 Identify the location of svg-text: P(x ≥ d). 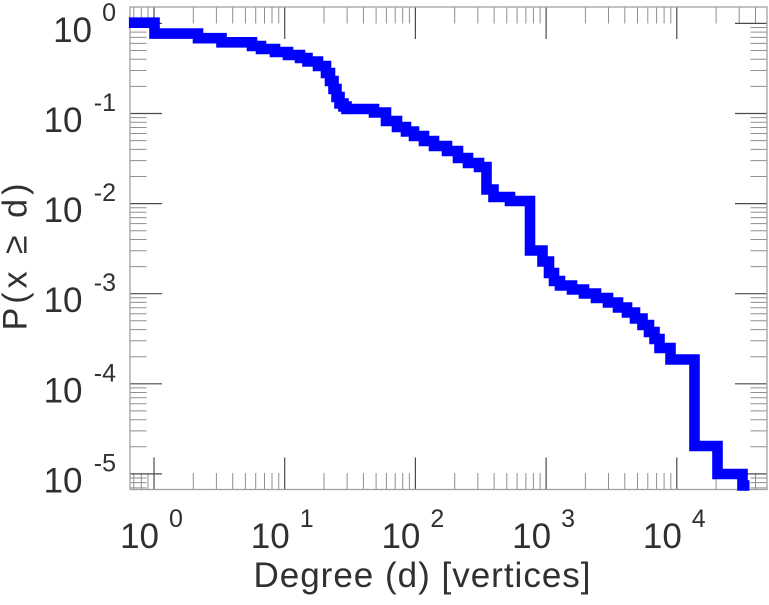
(17, 255).